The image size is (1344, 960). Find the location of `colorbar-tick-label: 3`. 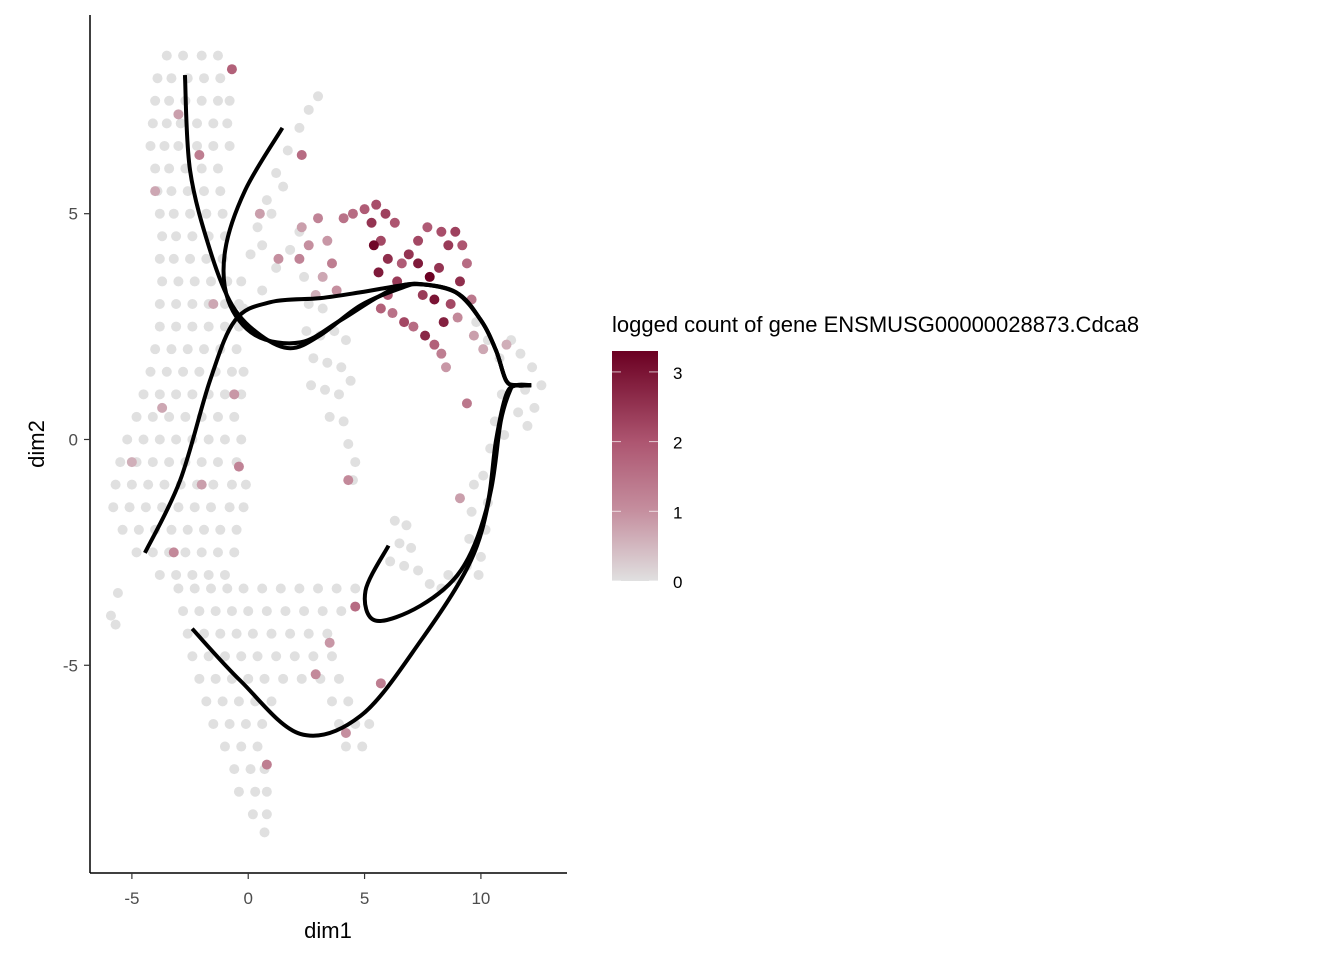

colorbar-tick-label: 3 is located at coordinates (677, 373).